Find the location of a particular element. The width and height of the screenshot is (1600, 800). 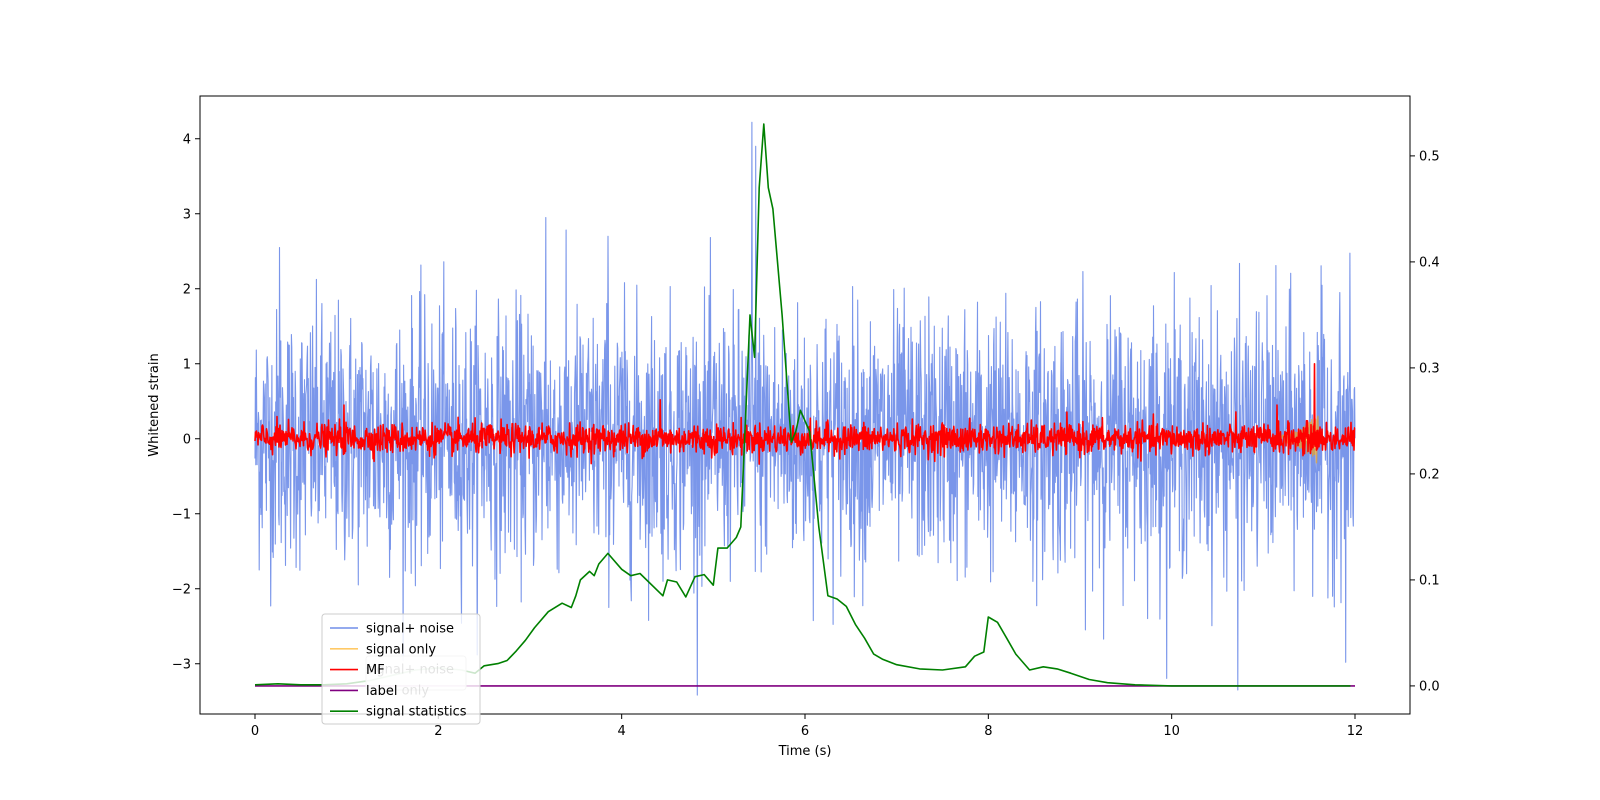

y-tick-label: −3 is located at coordinates (181, 664).